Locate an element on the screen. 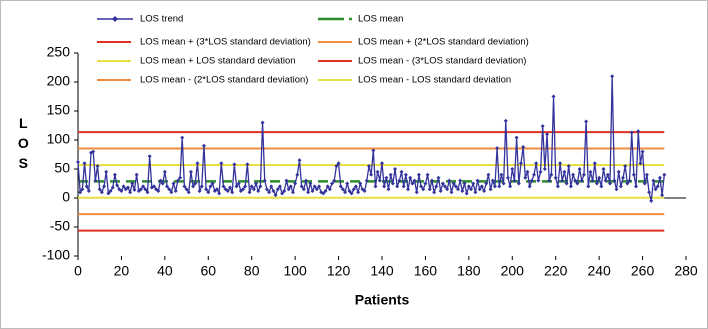  y-axis-title: LOS is located at coordinates (23, 145).